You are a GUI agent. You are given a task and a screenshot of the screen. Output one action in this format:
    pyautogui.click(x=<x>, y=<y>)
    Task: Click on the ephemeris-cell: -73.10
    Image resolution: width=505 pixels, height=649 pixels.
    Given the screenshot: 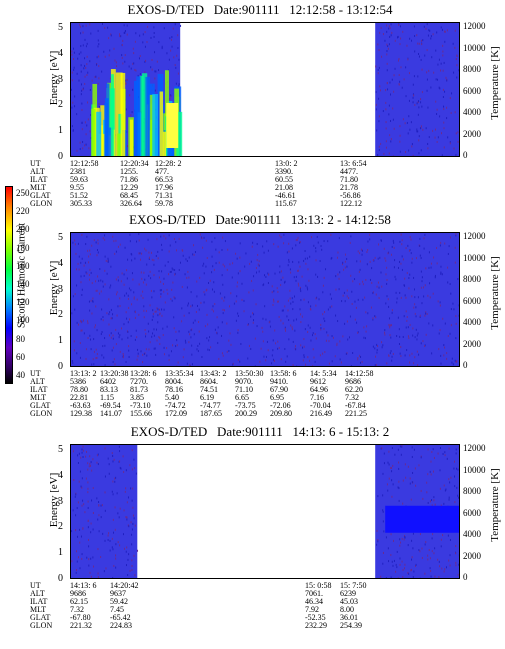 What is the action you would take?
    pyautogui.click(x=140, y=405)
    